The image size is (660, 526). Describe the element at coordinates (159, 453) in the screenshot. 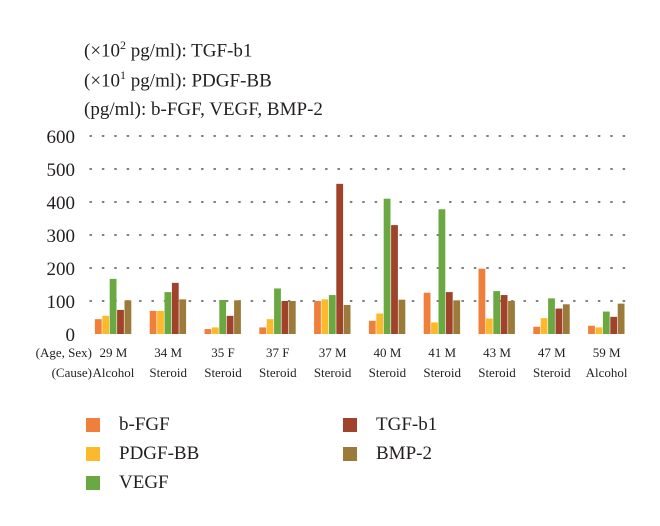

I see `legend-label: PDGF-BB` at that location.